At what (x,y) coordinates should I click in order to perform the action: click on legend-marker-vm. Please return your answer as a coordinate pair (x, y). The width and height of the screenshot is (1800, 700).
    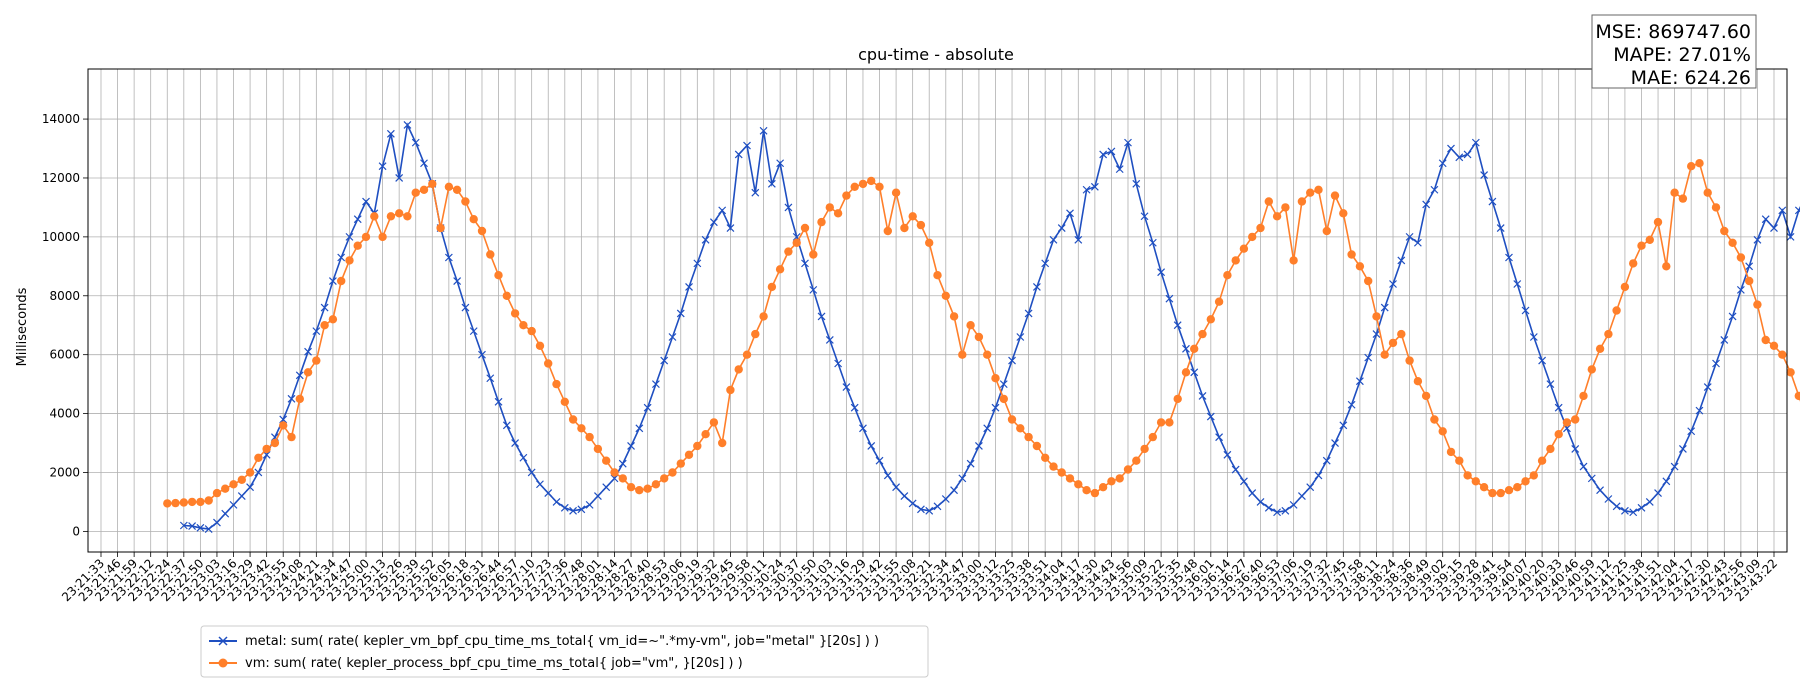
    Looking at the image, I should click on (223, 663).